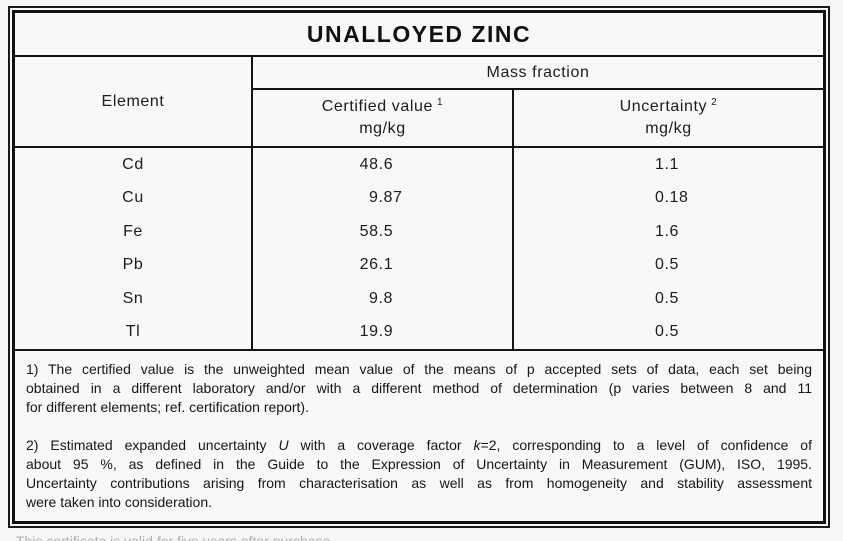  Describe the element at coordinates (133, 332) in the screenshot. I see `element-cell: Tl` at that location.